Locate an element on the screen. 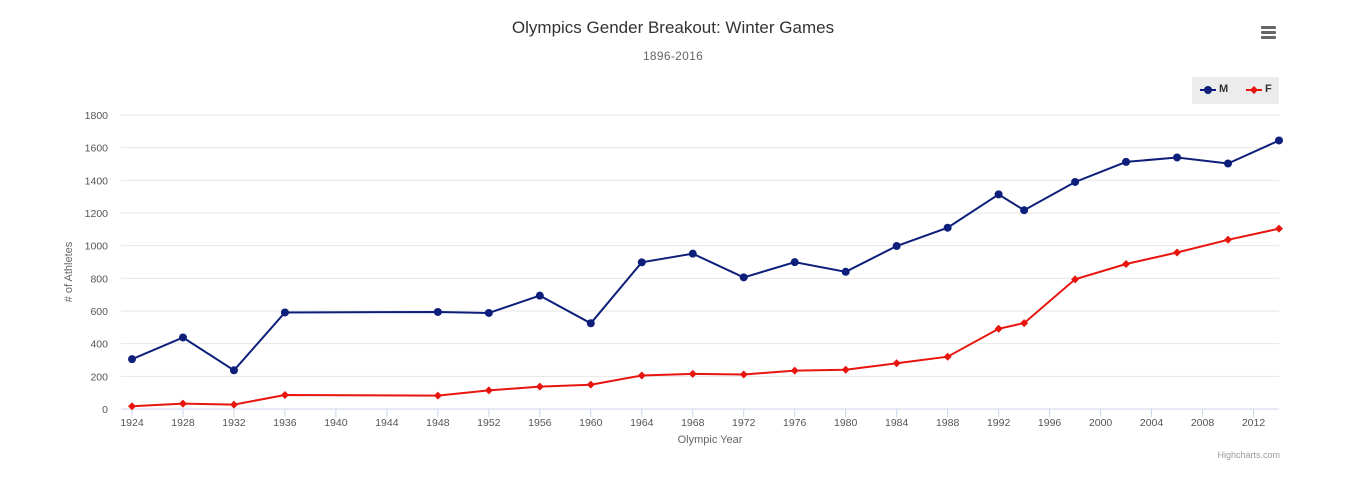  legend-item-m: M is located at coordinates (1217, 90).